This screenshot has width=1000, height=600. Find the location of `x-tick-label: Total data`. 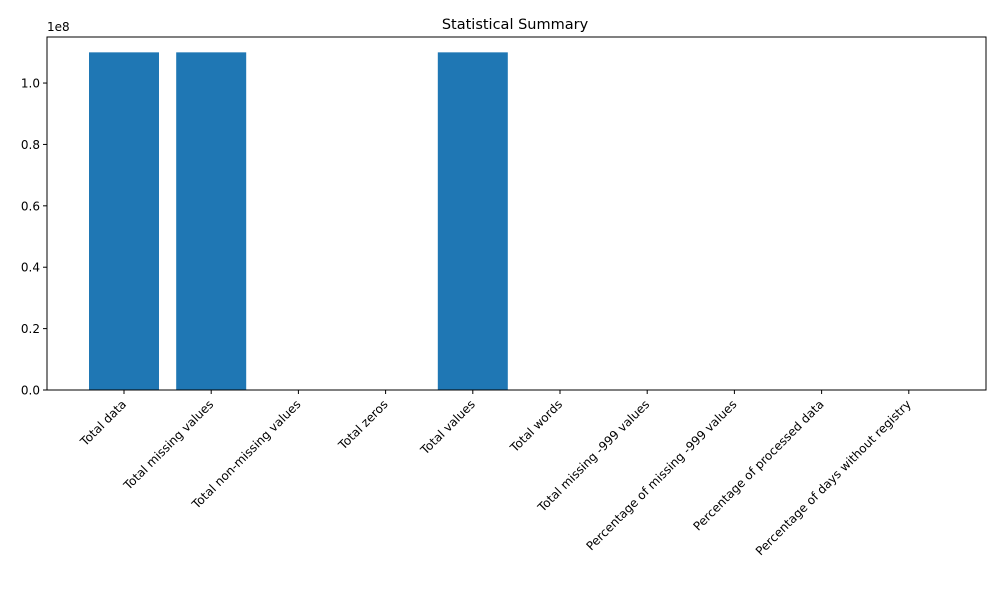

x-tick-label: Total data is located at coordinates (103, 423).